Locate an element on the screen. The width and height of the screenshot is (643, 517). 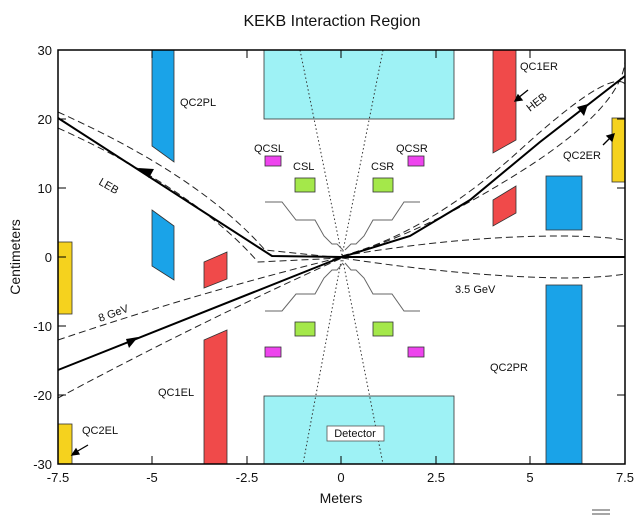
label-qc1er: QC1ER is located at coordinates (539, 67).